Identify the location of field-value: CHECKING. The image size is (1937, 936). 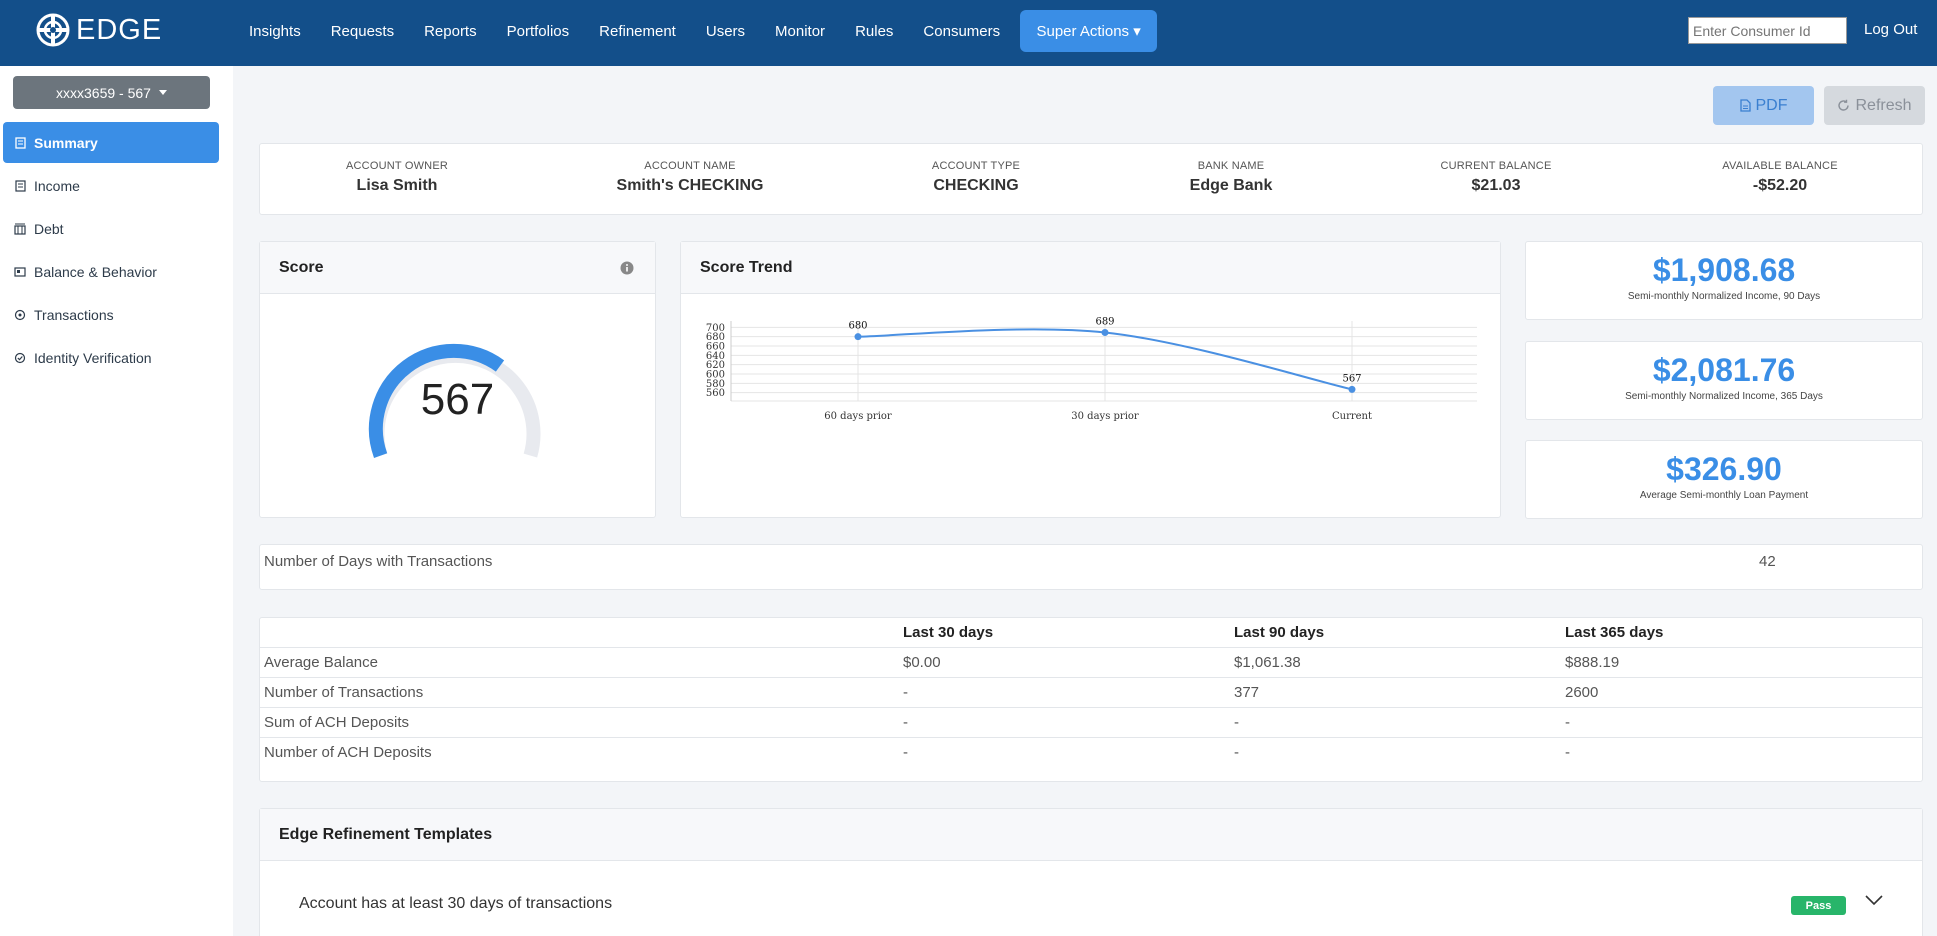
(976, 185).